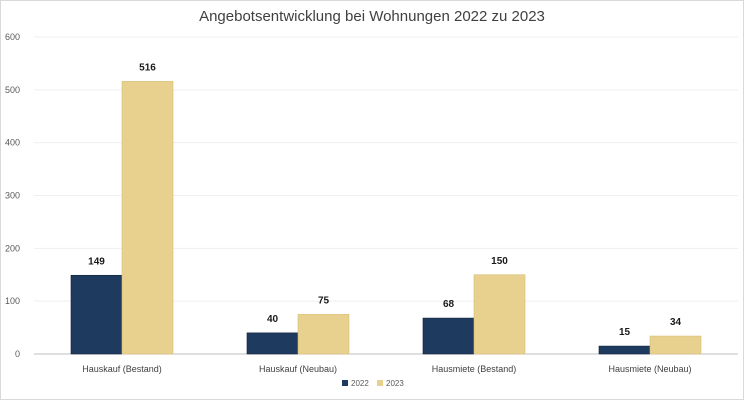 The image size is (744, 400). Describe the element at coordinates (12, 248) in the screenshot. I see `y-tick-label: 200` at that location.